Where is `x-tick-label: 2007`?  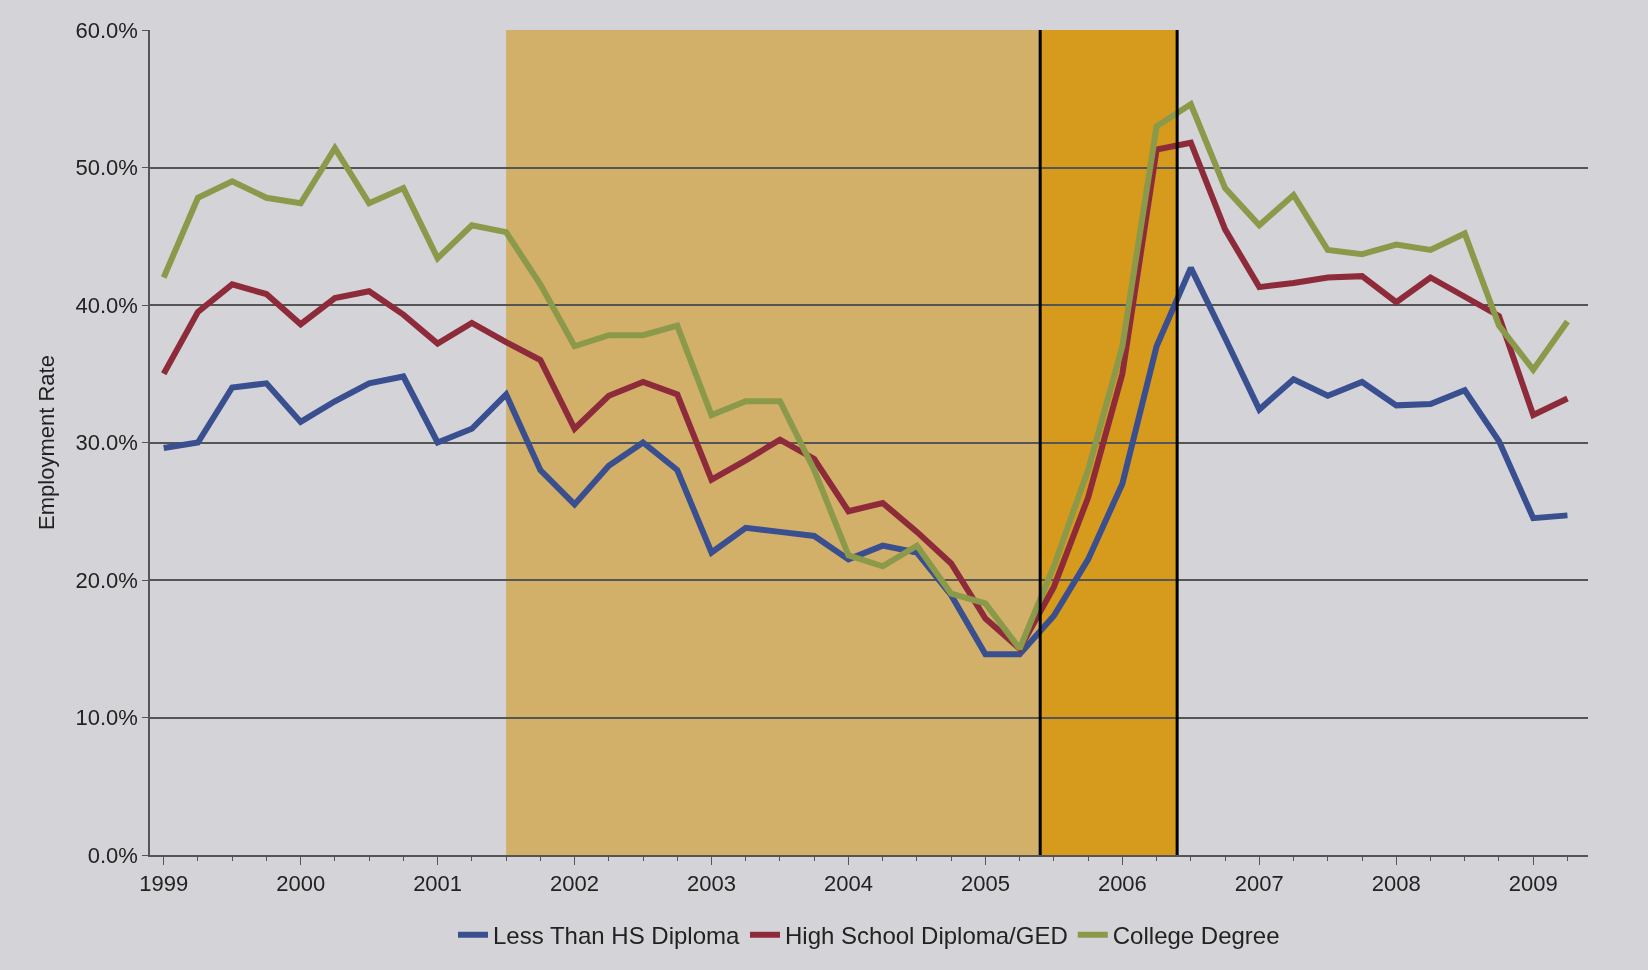
x-tick-label: 2007 is located at coordinates (1259, 884).